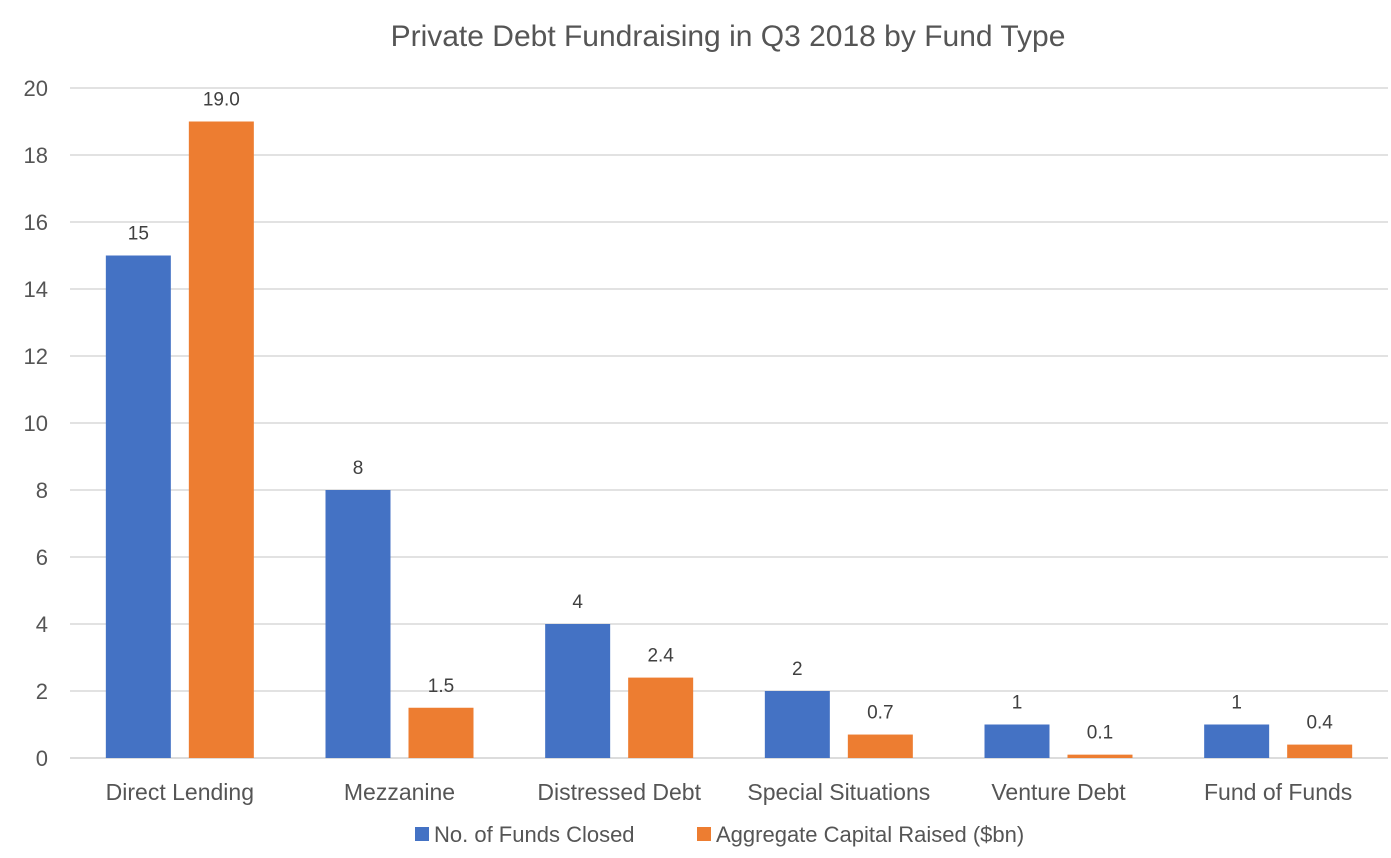 The image size is (1391, 858). Describe the element at coordinates (36, 88) in the screenshot. I see `y-tick-label: 20` at that location.